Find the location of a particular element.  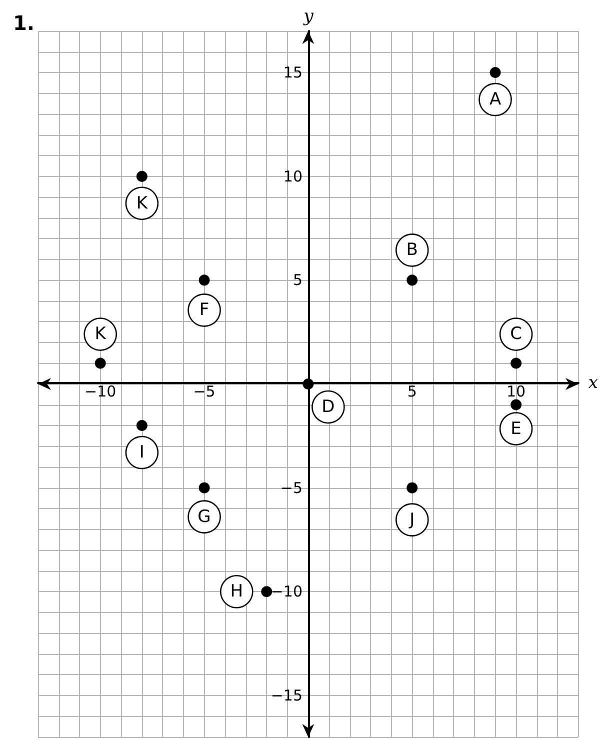

annotation: A is located at coordinates (495, 100).